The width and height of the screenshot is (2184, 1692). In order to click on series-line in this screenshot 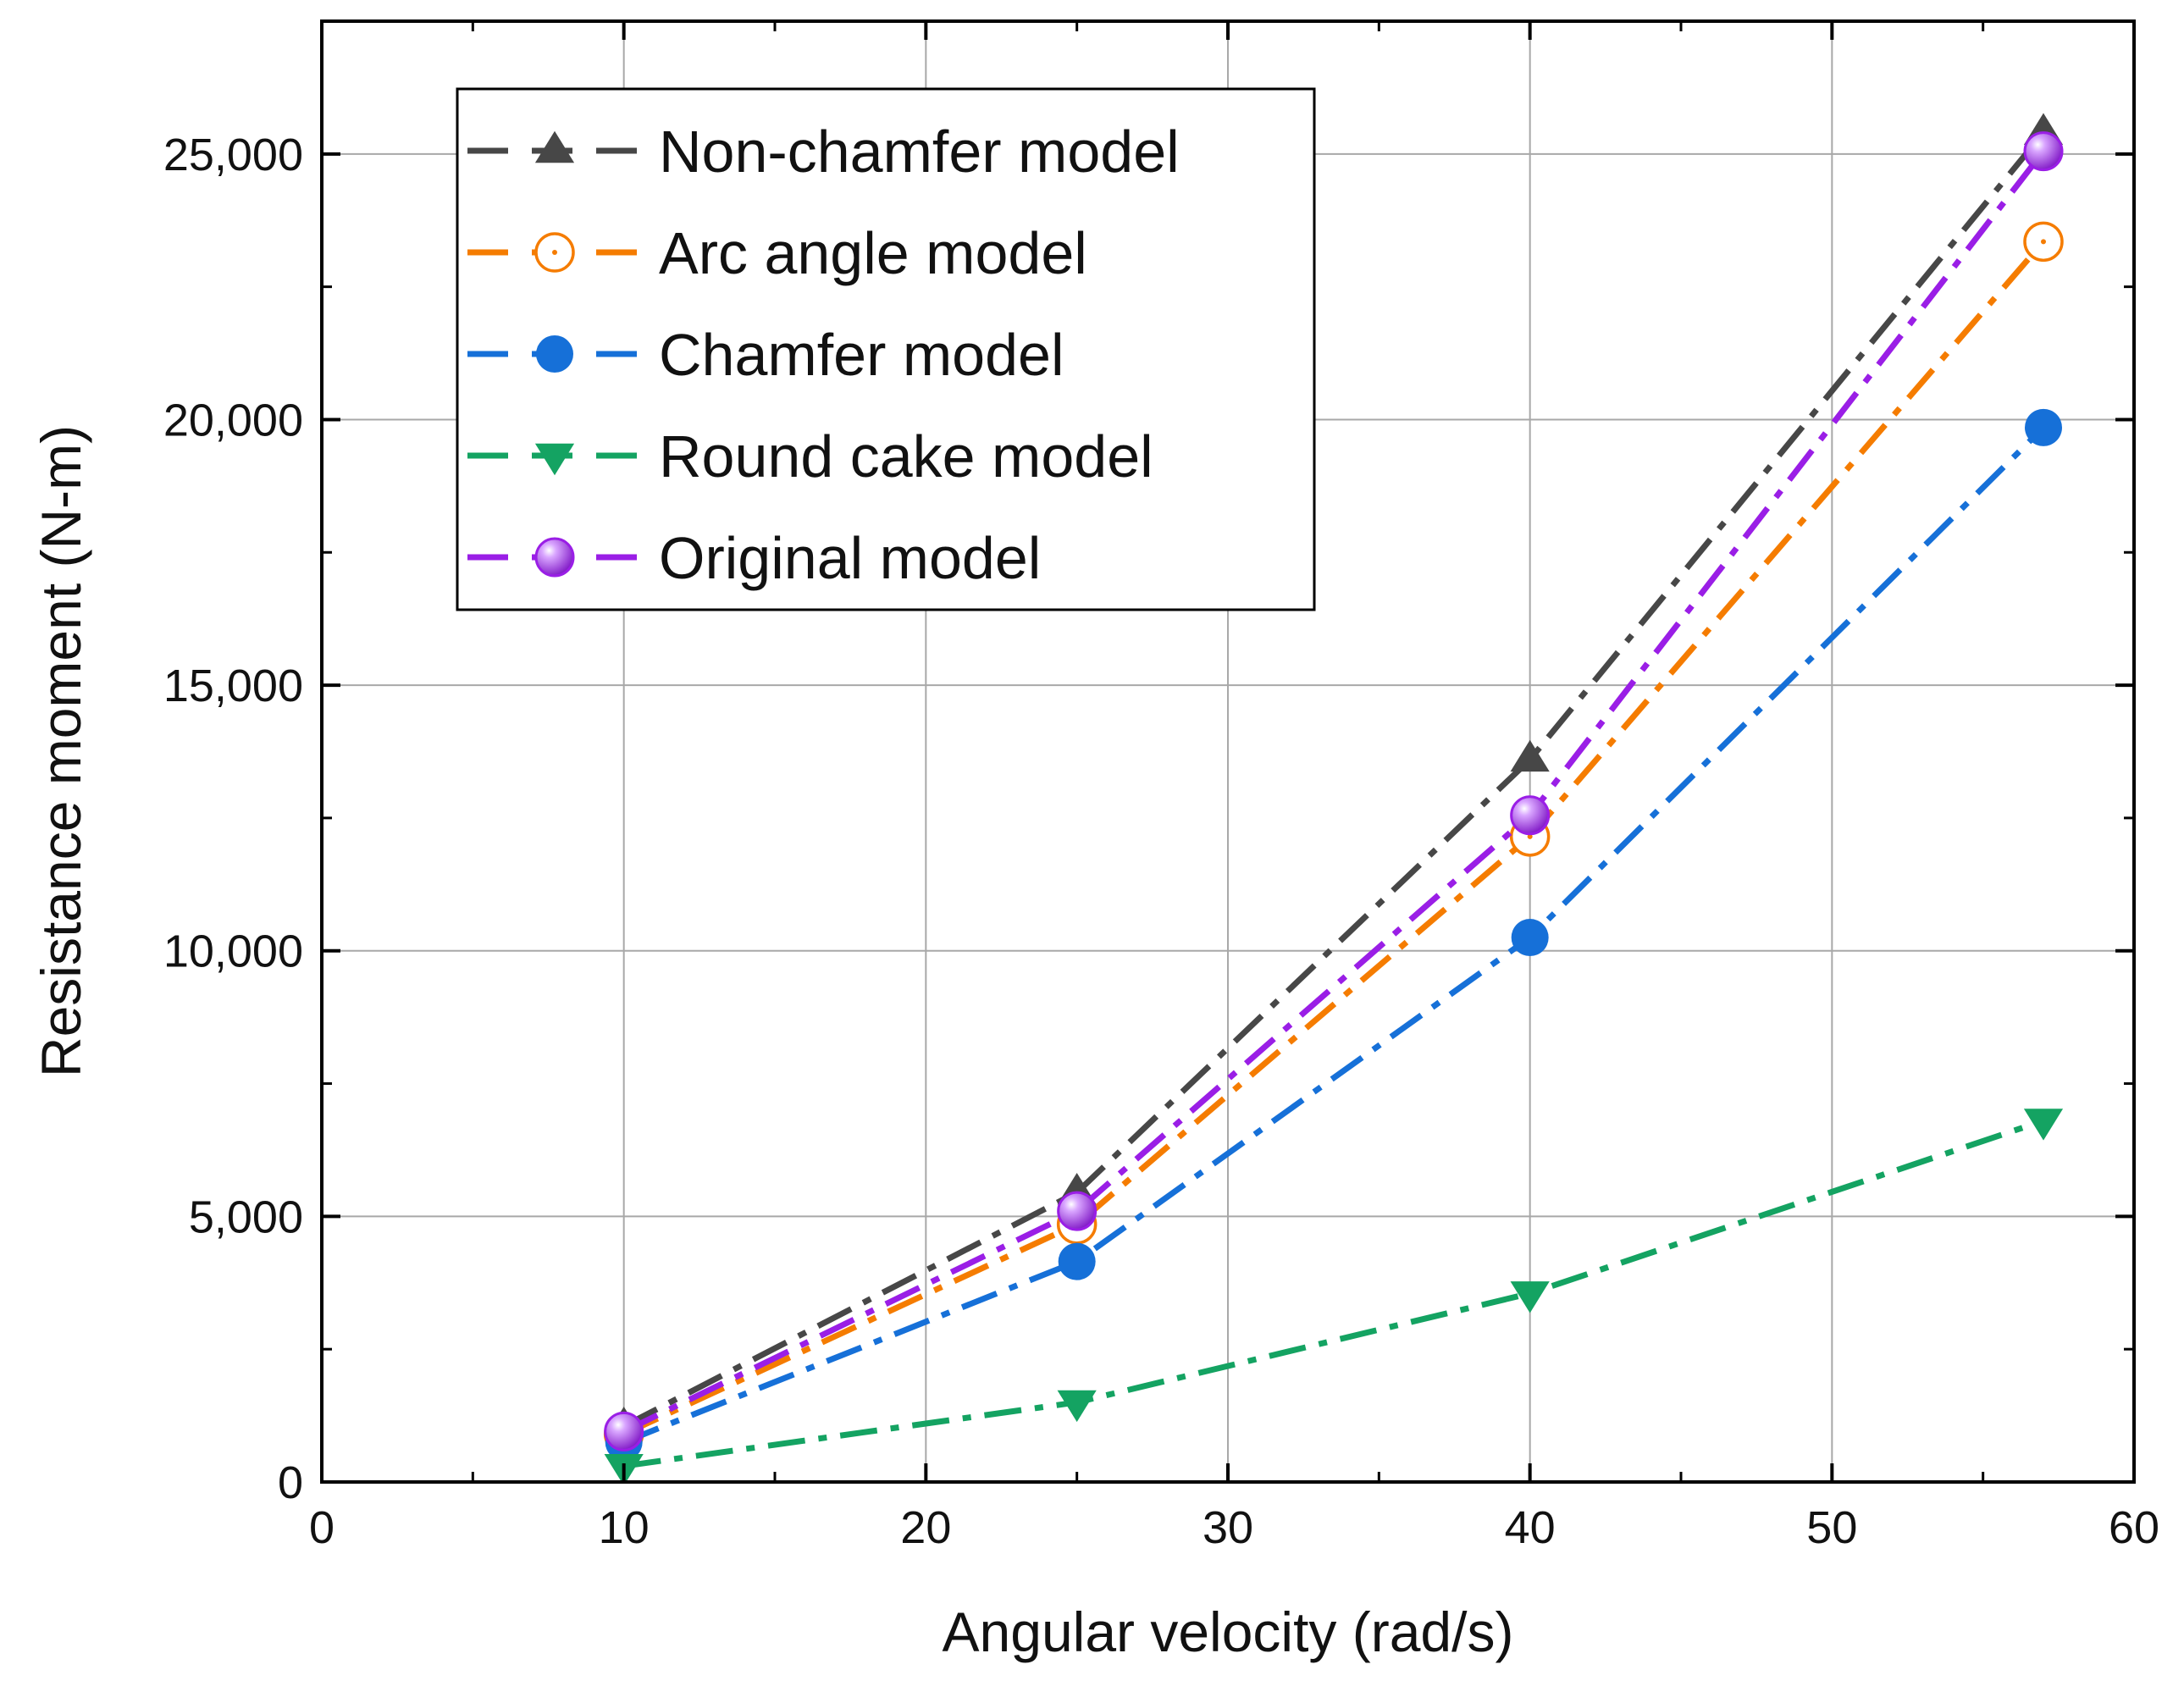, I will do `click(1334, 1294)`.